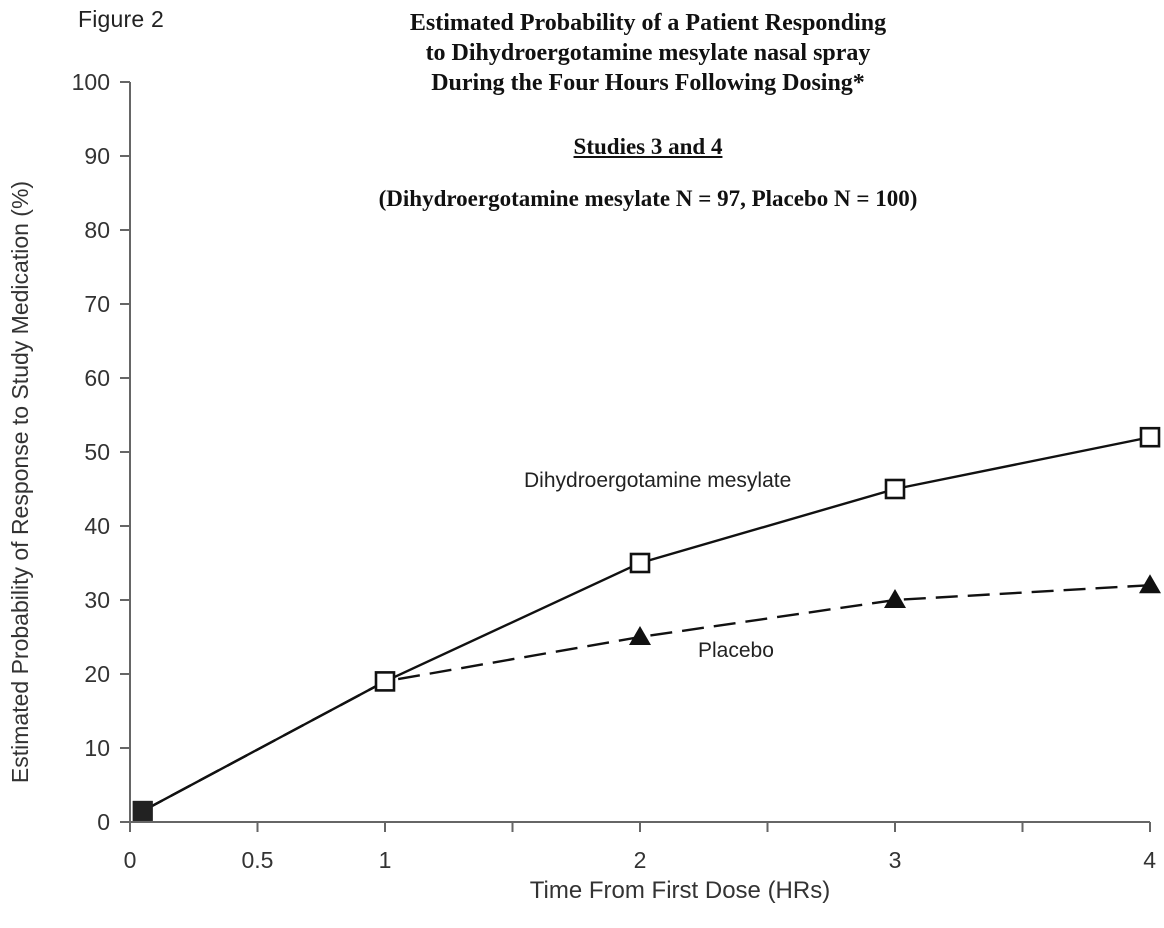 This screenshot has height=928, width=1164. Describe the element at coordinates (97, 526) in the screenshot. I see `y-tick-label: 40` at that location.